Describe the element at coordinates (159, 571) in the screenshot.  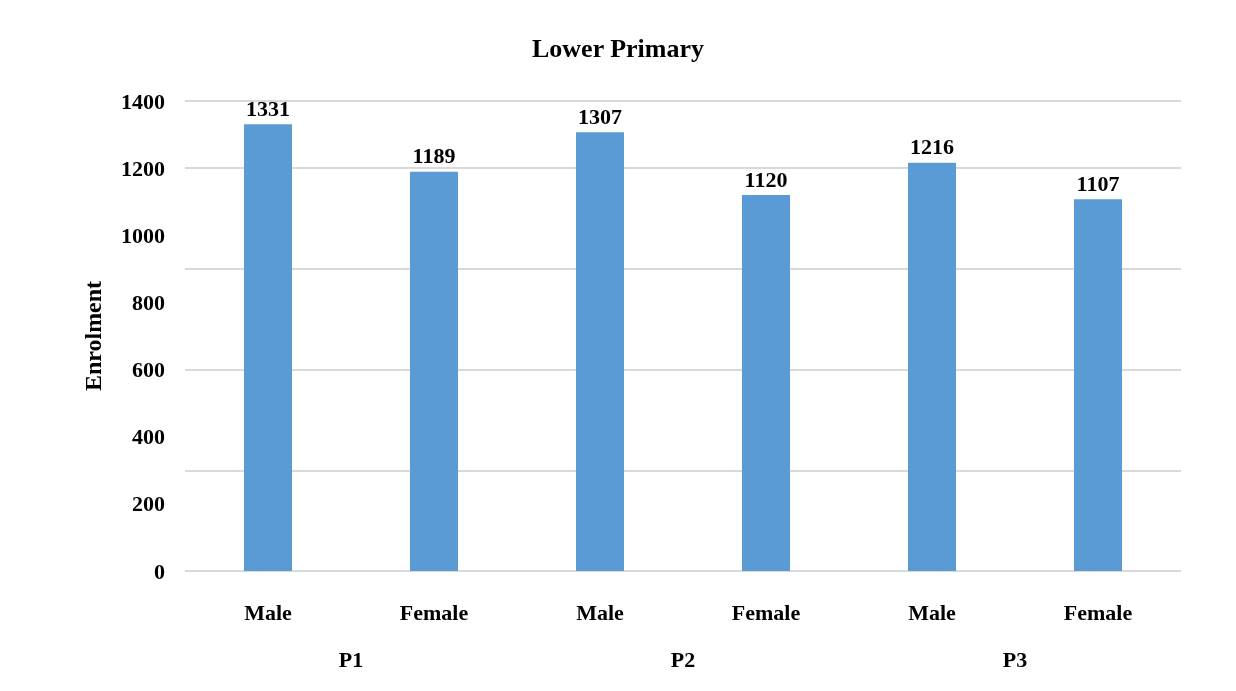
I see `y-tick-label: 0` at that location.